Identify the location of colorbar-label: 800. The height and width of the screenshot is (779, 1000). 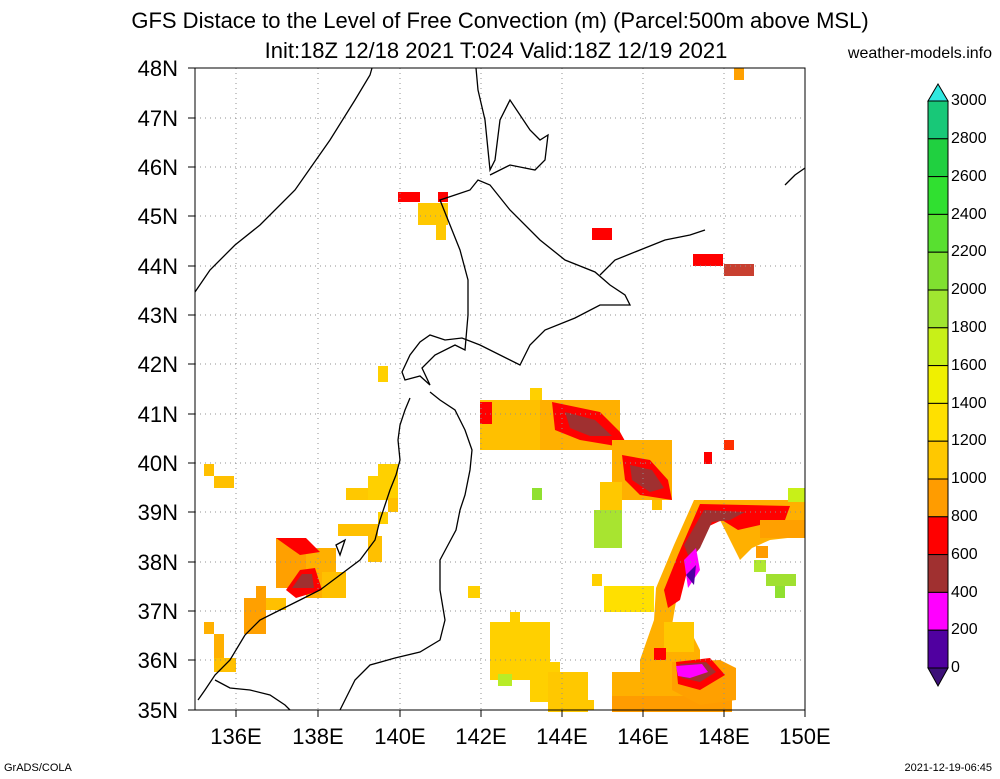
(964, 516).